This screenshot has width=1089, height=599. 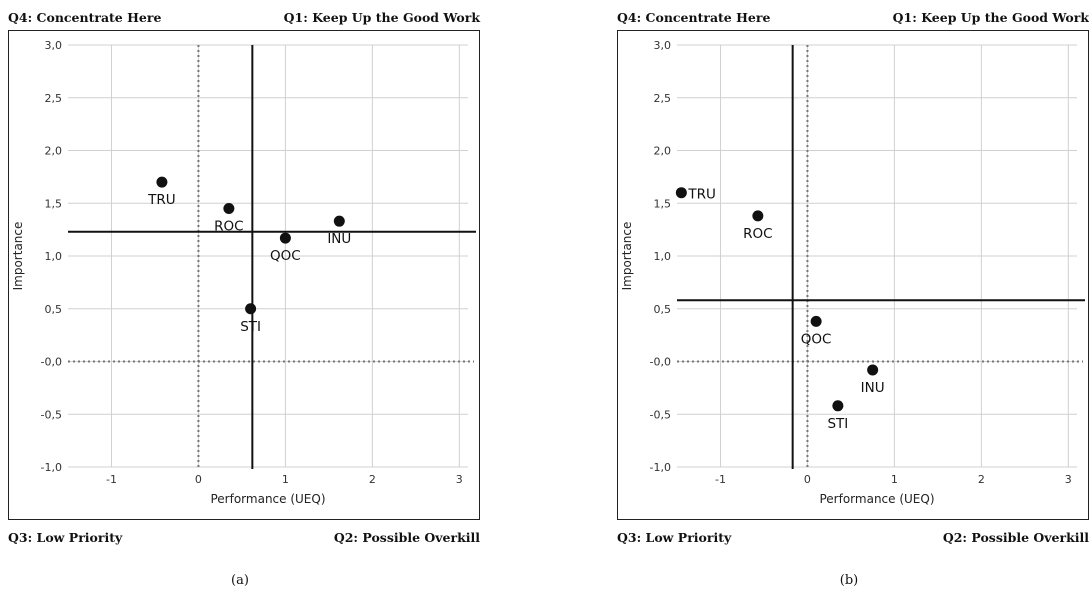 I want to click on caption-a: (a), so click(x=240, y=580).